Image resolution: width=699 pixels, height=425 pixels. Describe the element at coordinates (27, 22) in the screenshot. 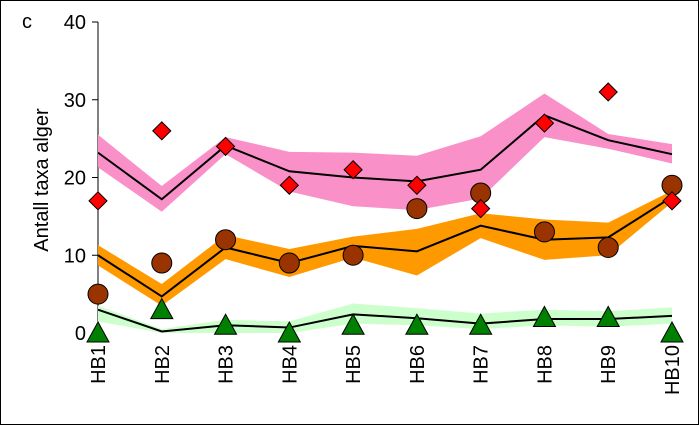

I see `panel-label: c` at that location.